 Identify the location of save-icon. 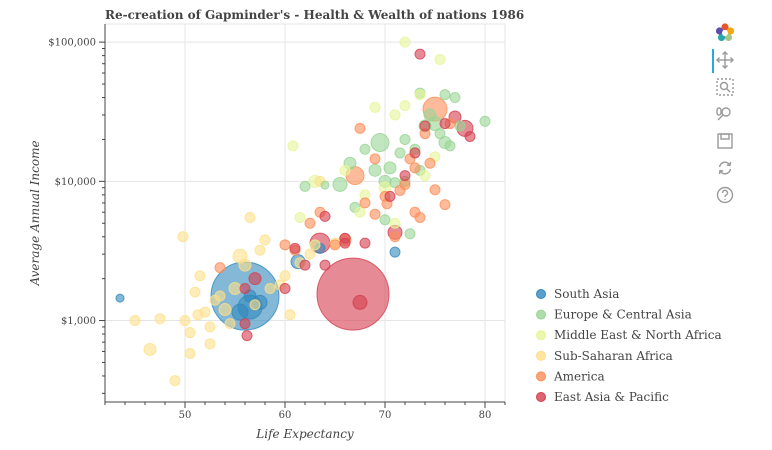
(725, 141).